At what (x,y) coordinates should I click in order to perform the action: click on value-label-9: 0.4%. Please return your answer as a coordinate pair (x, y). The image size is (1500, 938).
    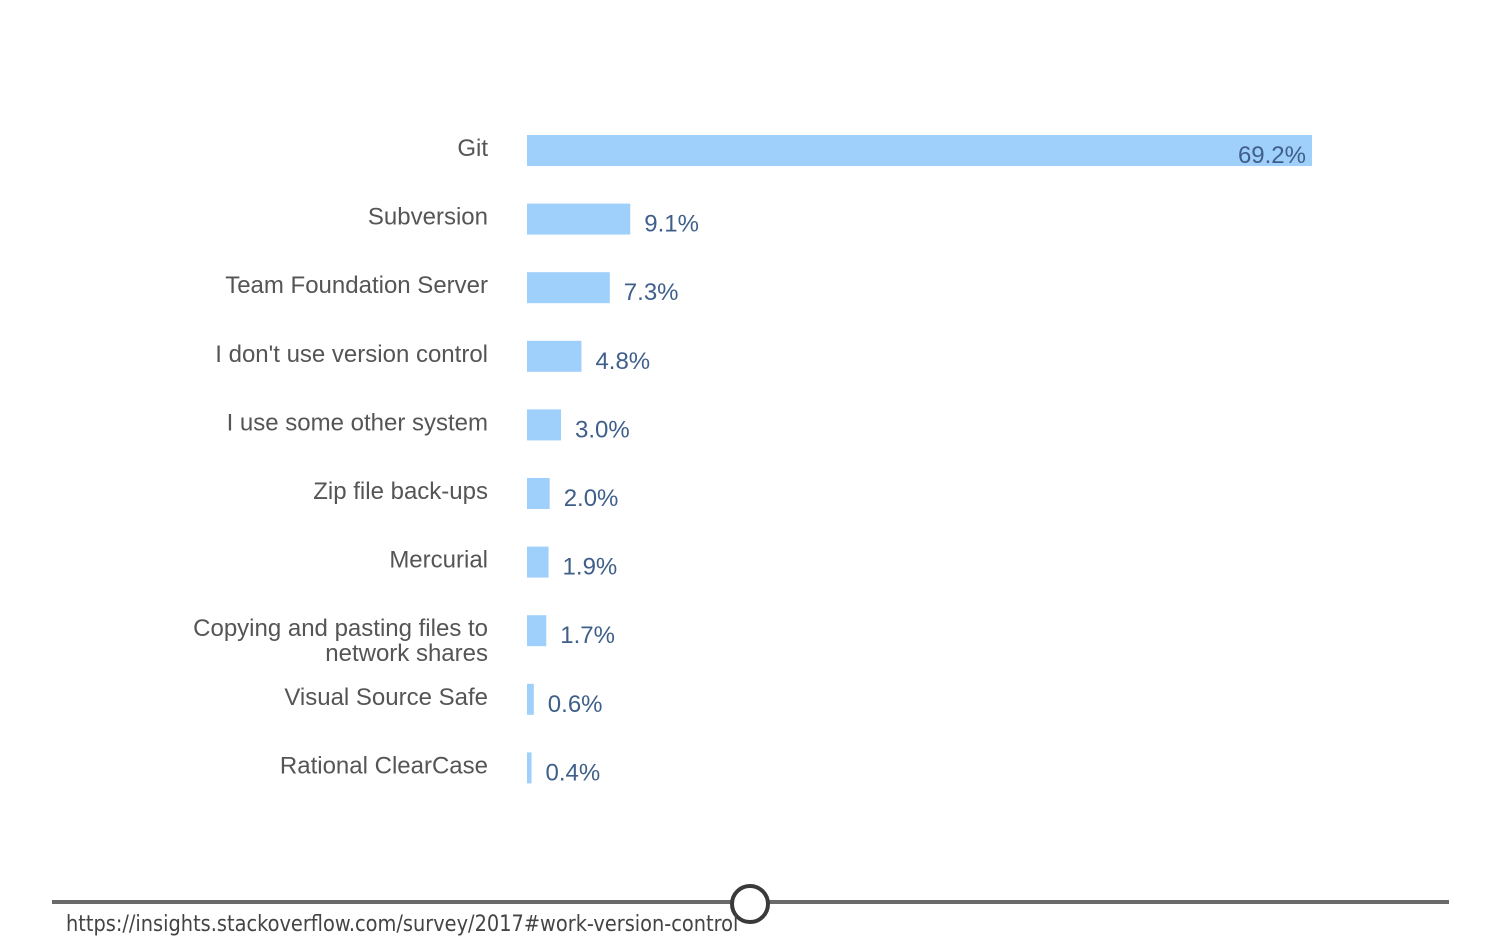
    Looking at the image, I should click on (573, 772).